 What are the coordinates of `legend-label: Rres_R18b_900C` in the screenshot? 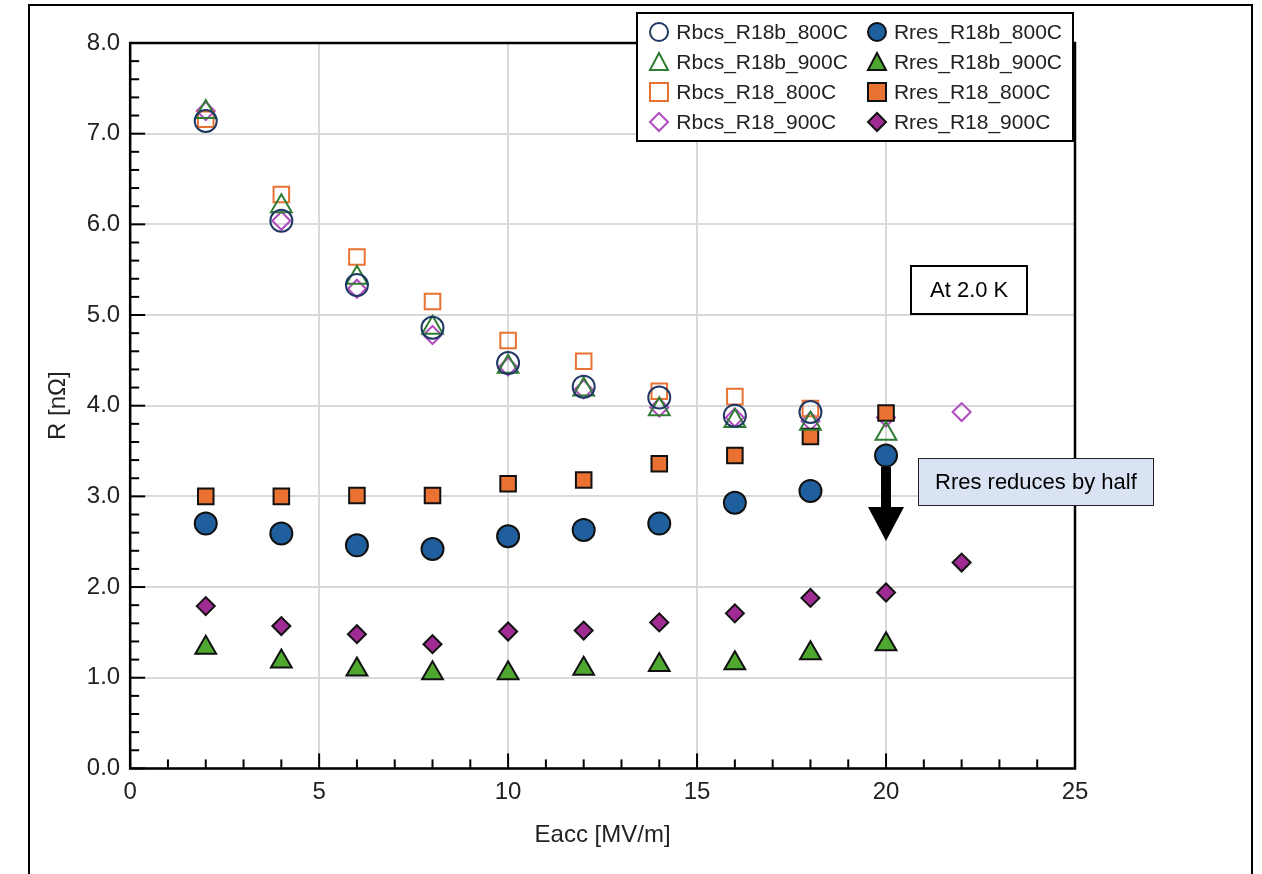 It's located at (977, 62).